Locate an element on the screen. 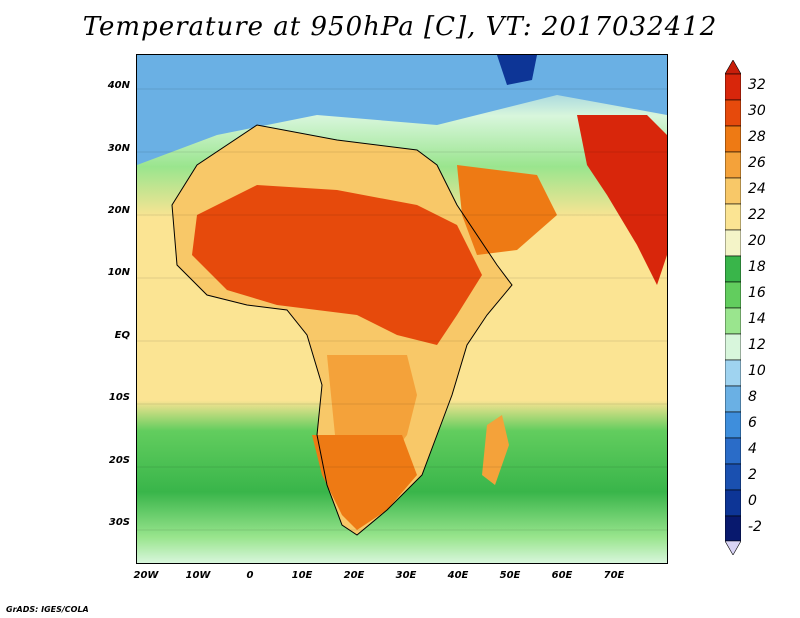 The width and height of the screenshot is (800, 618). colorbar-top-arrow is located at coordinates (733, 67).